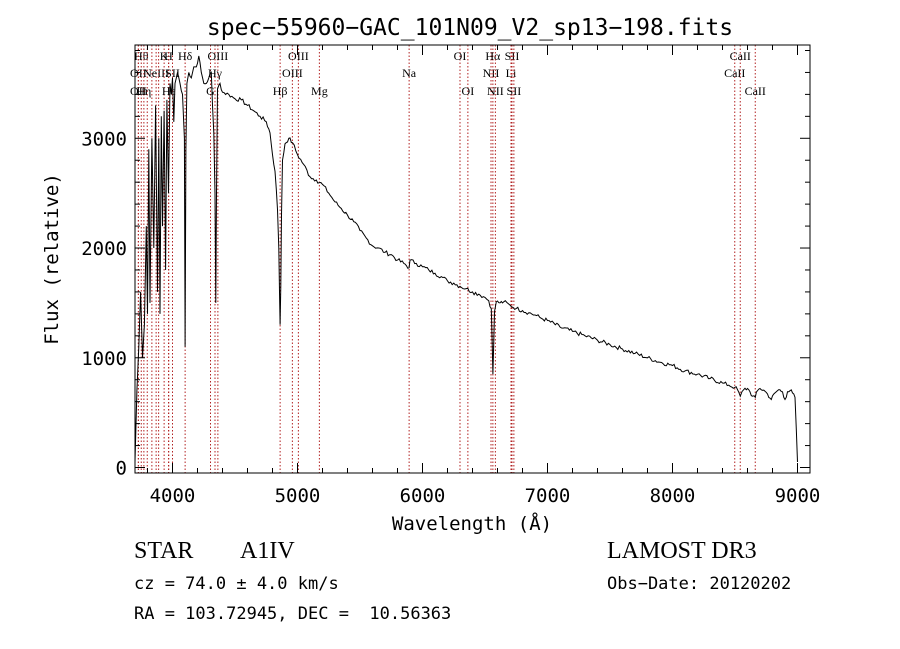 Image resolution: width=900 pixels, height=649 pixels. I want to click on x-axis-label: Wavelength (Å), so click(472, 523).